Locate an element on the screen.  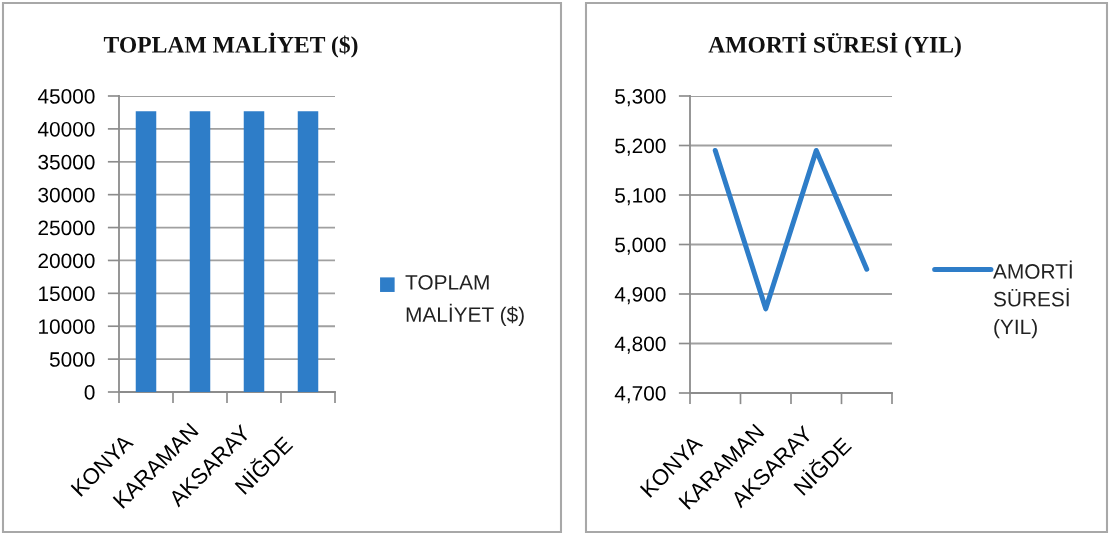
y-tick-label: 40000 is located at coordinates (66, 129).